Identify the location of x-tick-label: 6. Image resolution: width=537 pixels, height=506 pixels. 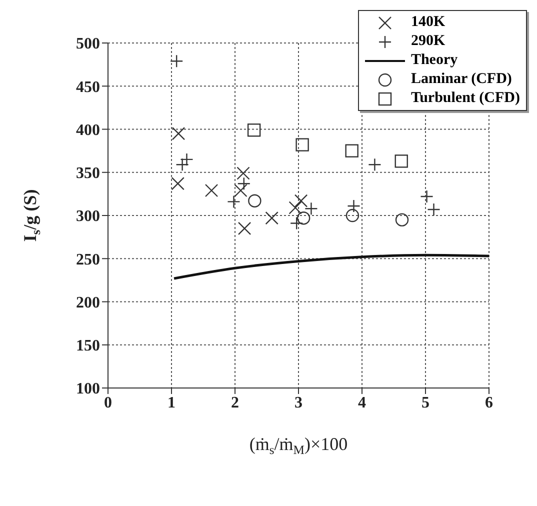
(489, 403).